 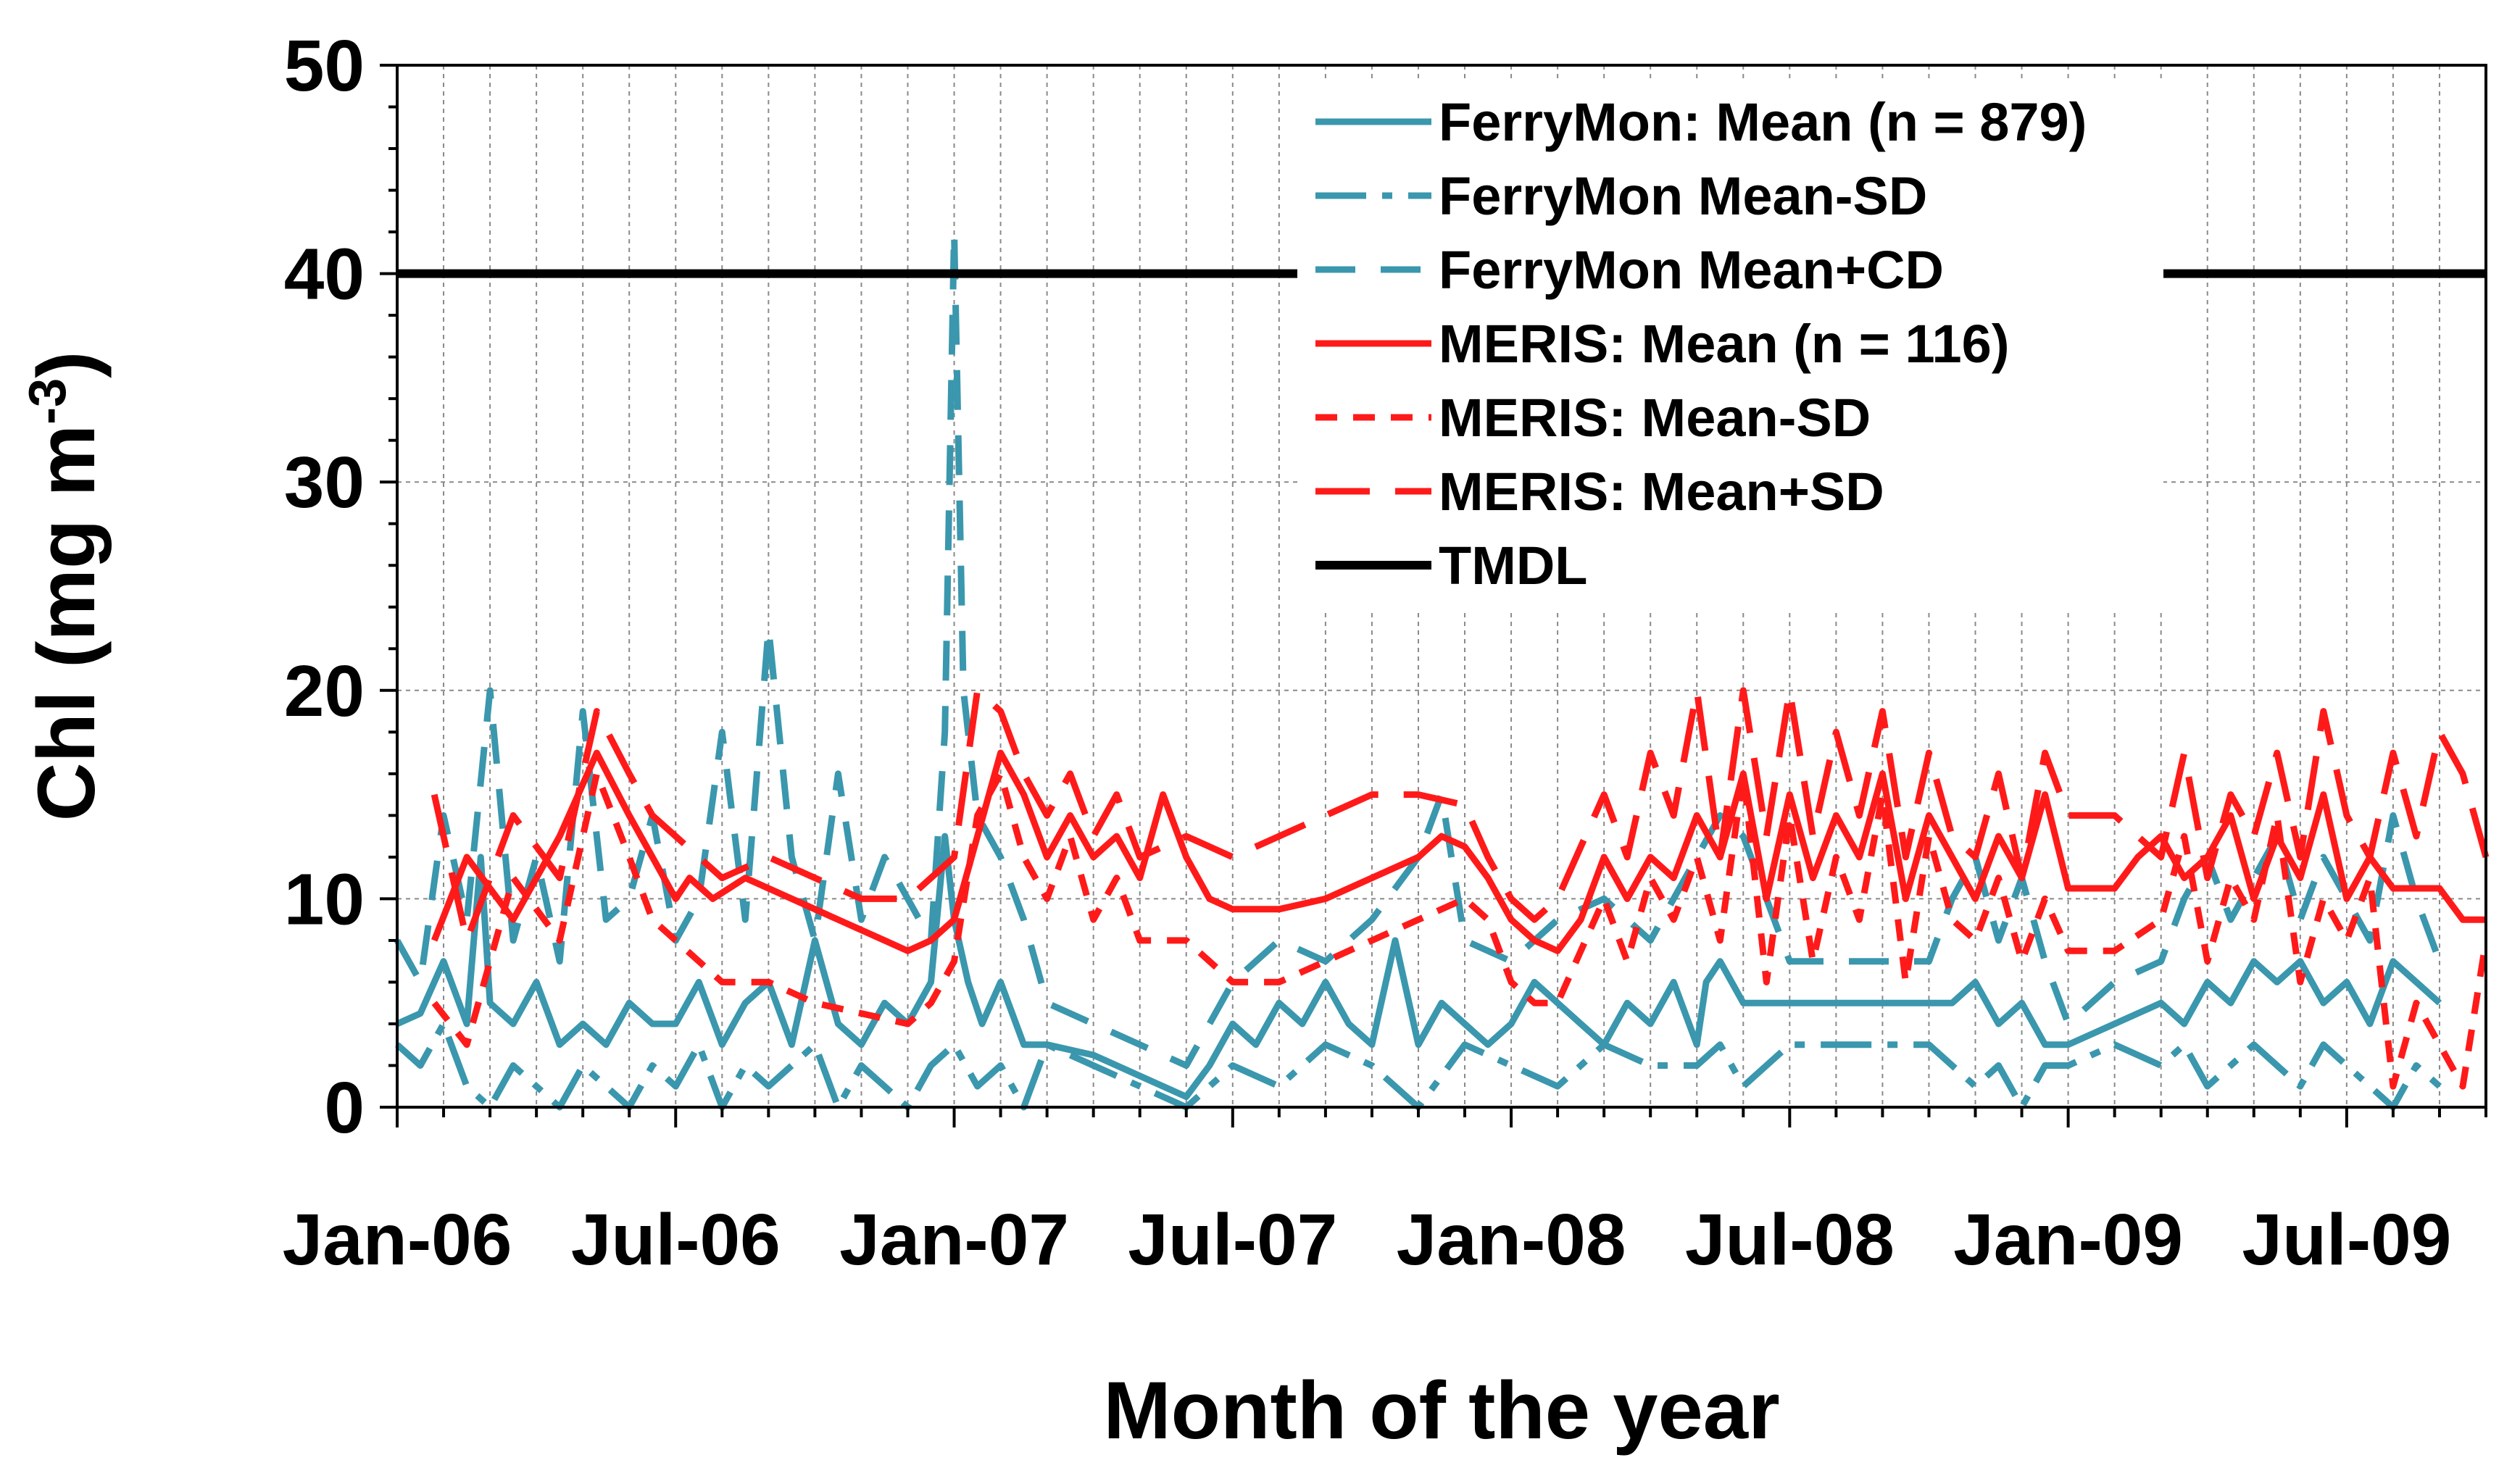 What do you see at coordinates (676, 1239) in the screenshot?
I see `x-tick-label: Jul-06` at bounding box center [676, 1239].